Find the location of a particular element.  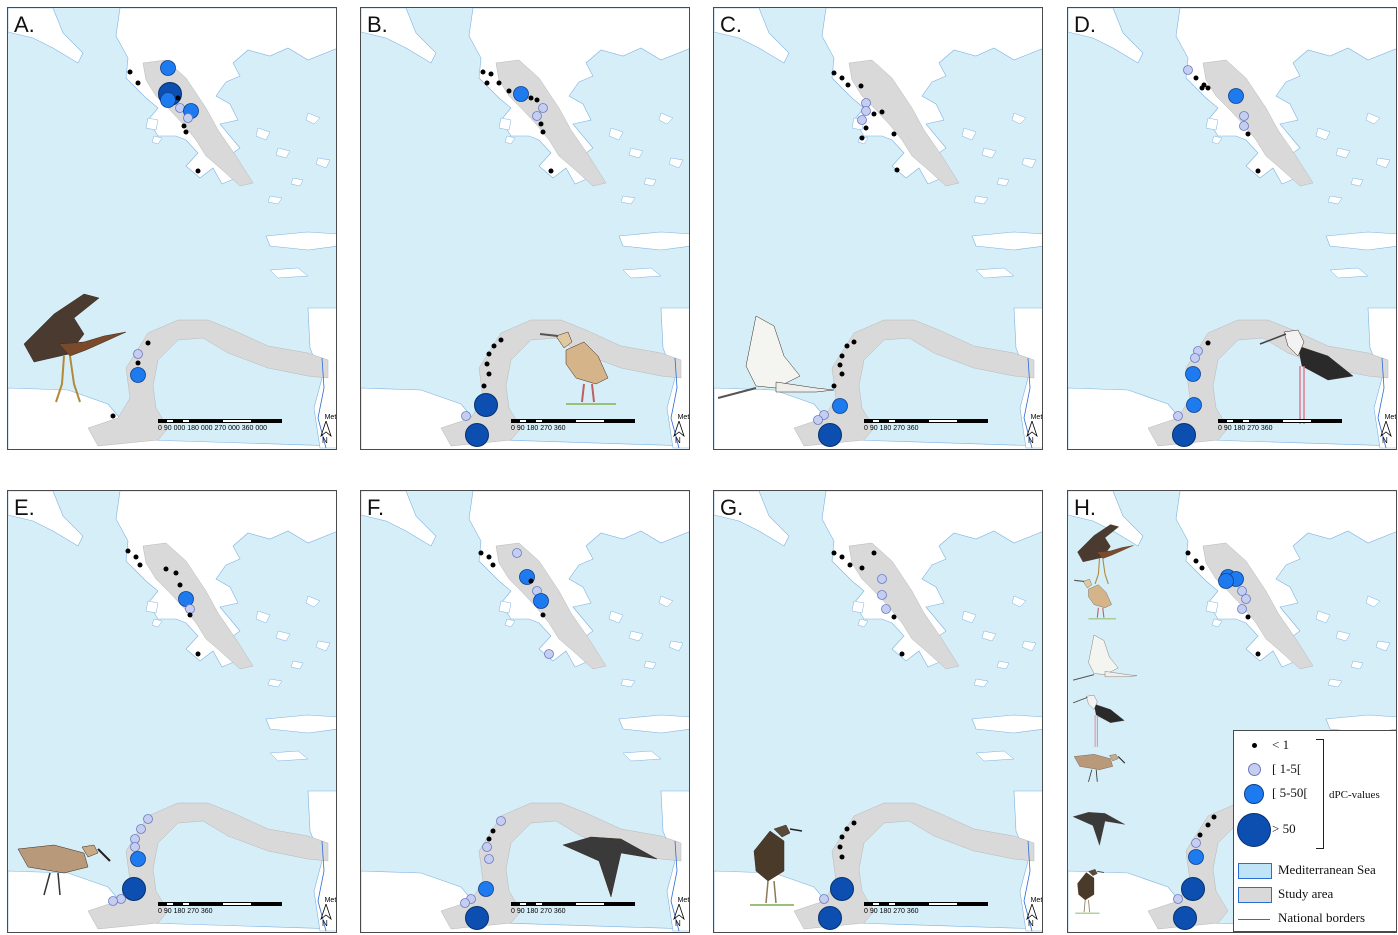

panel-letter: H. is located at coordinates (1085, 507).